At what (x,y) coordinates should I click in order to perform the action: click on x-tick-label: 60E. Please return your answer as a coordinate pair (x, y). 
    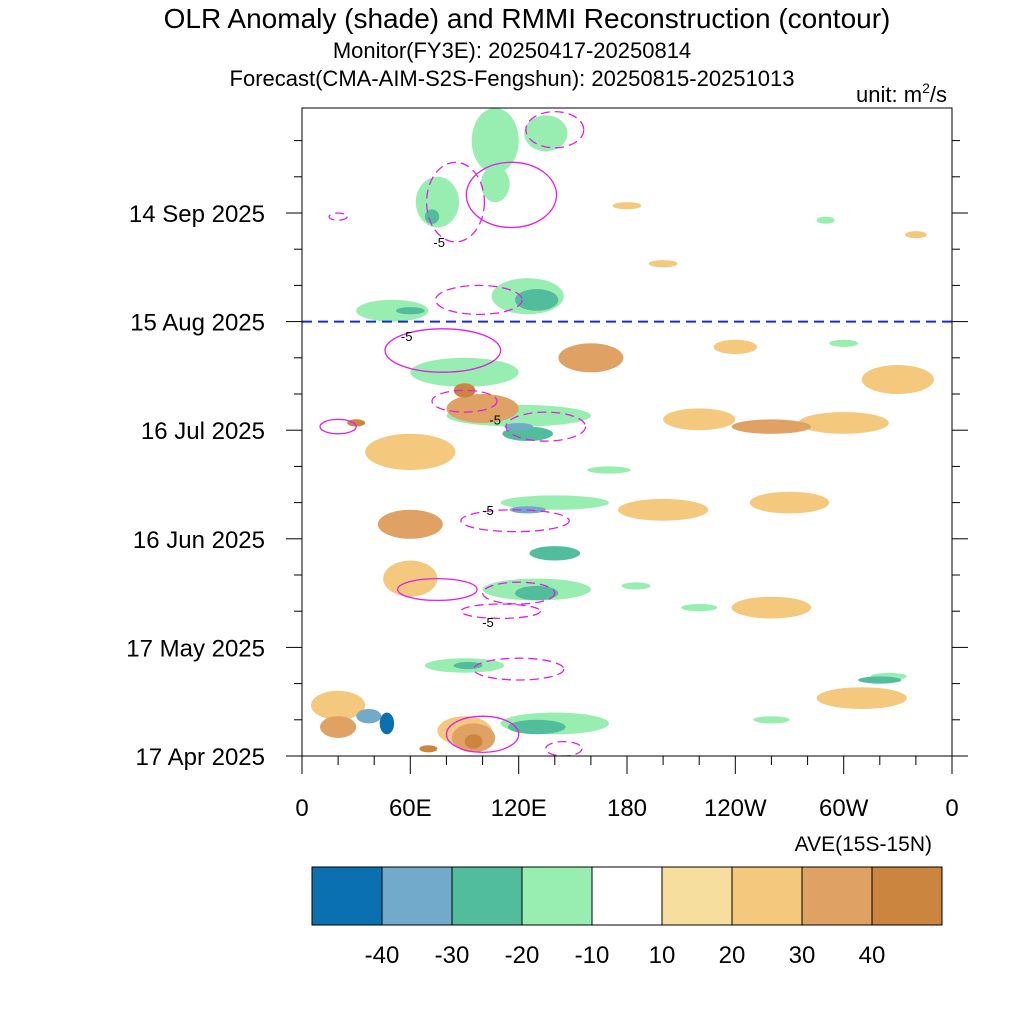
    Looking at the image, I should click on (410, 808).